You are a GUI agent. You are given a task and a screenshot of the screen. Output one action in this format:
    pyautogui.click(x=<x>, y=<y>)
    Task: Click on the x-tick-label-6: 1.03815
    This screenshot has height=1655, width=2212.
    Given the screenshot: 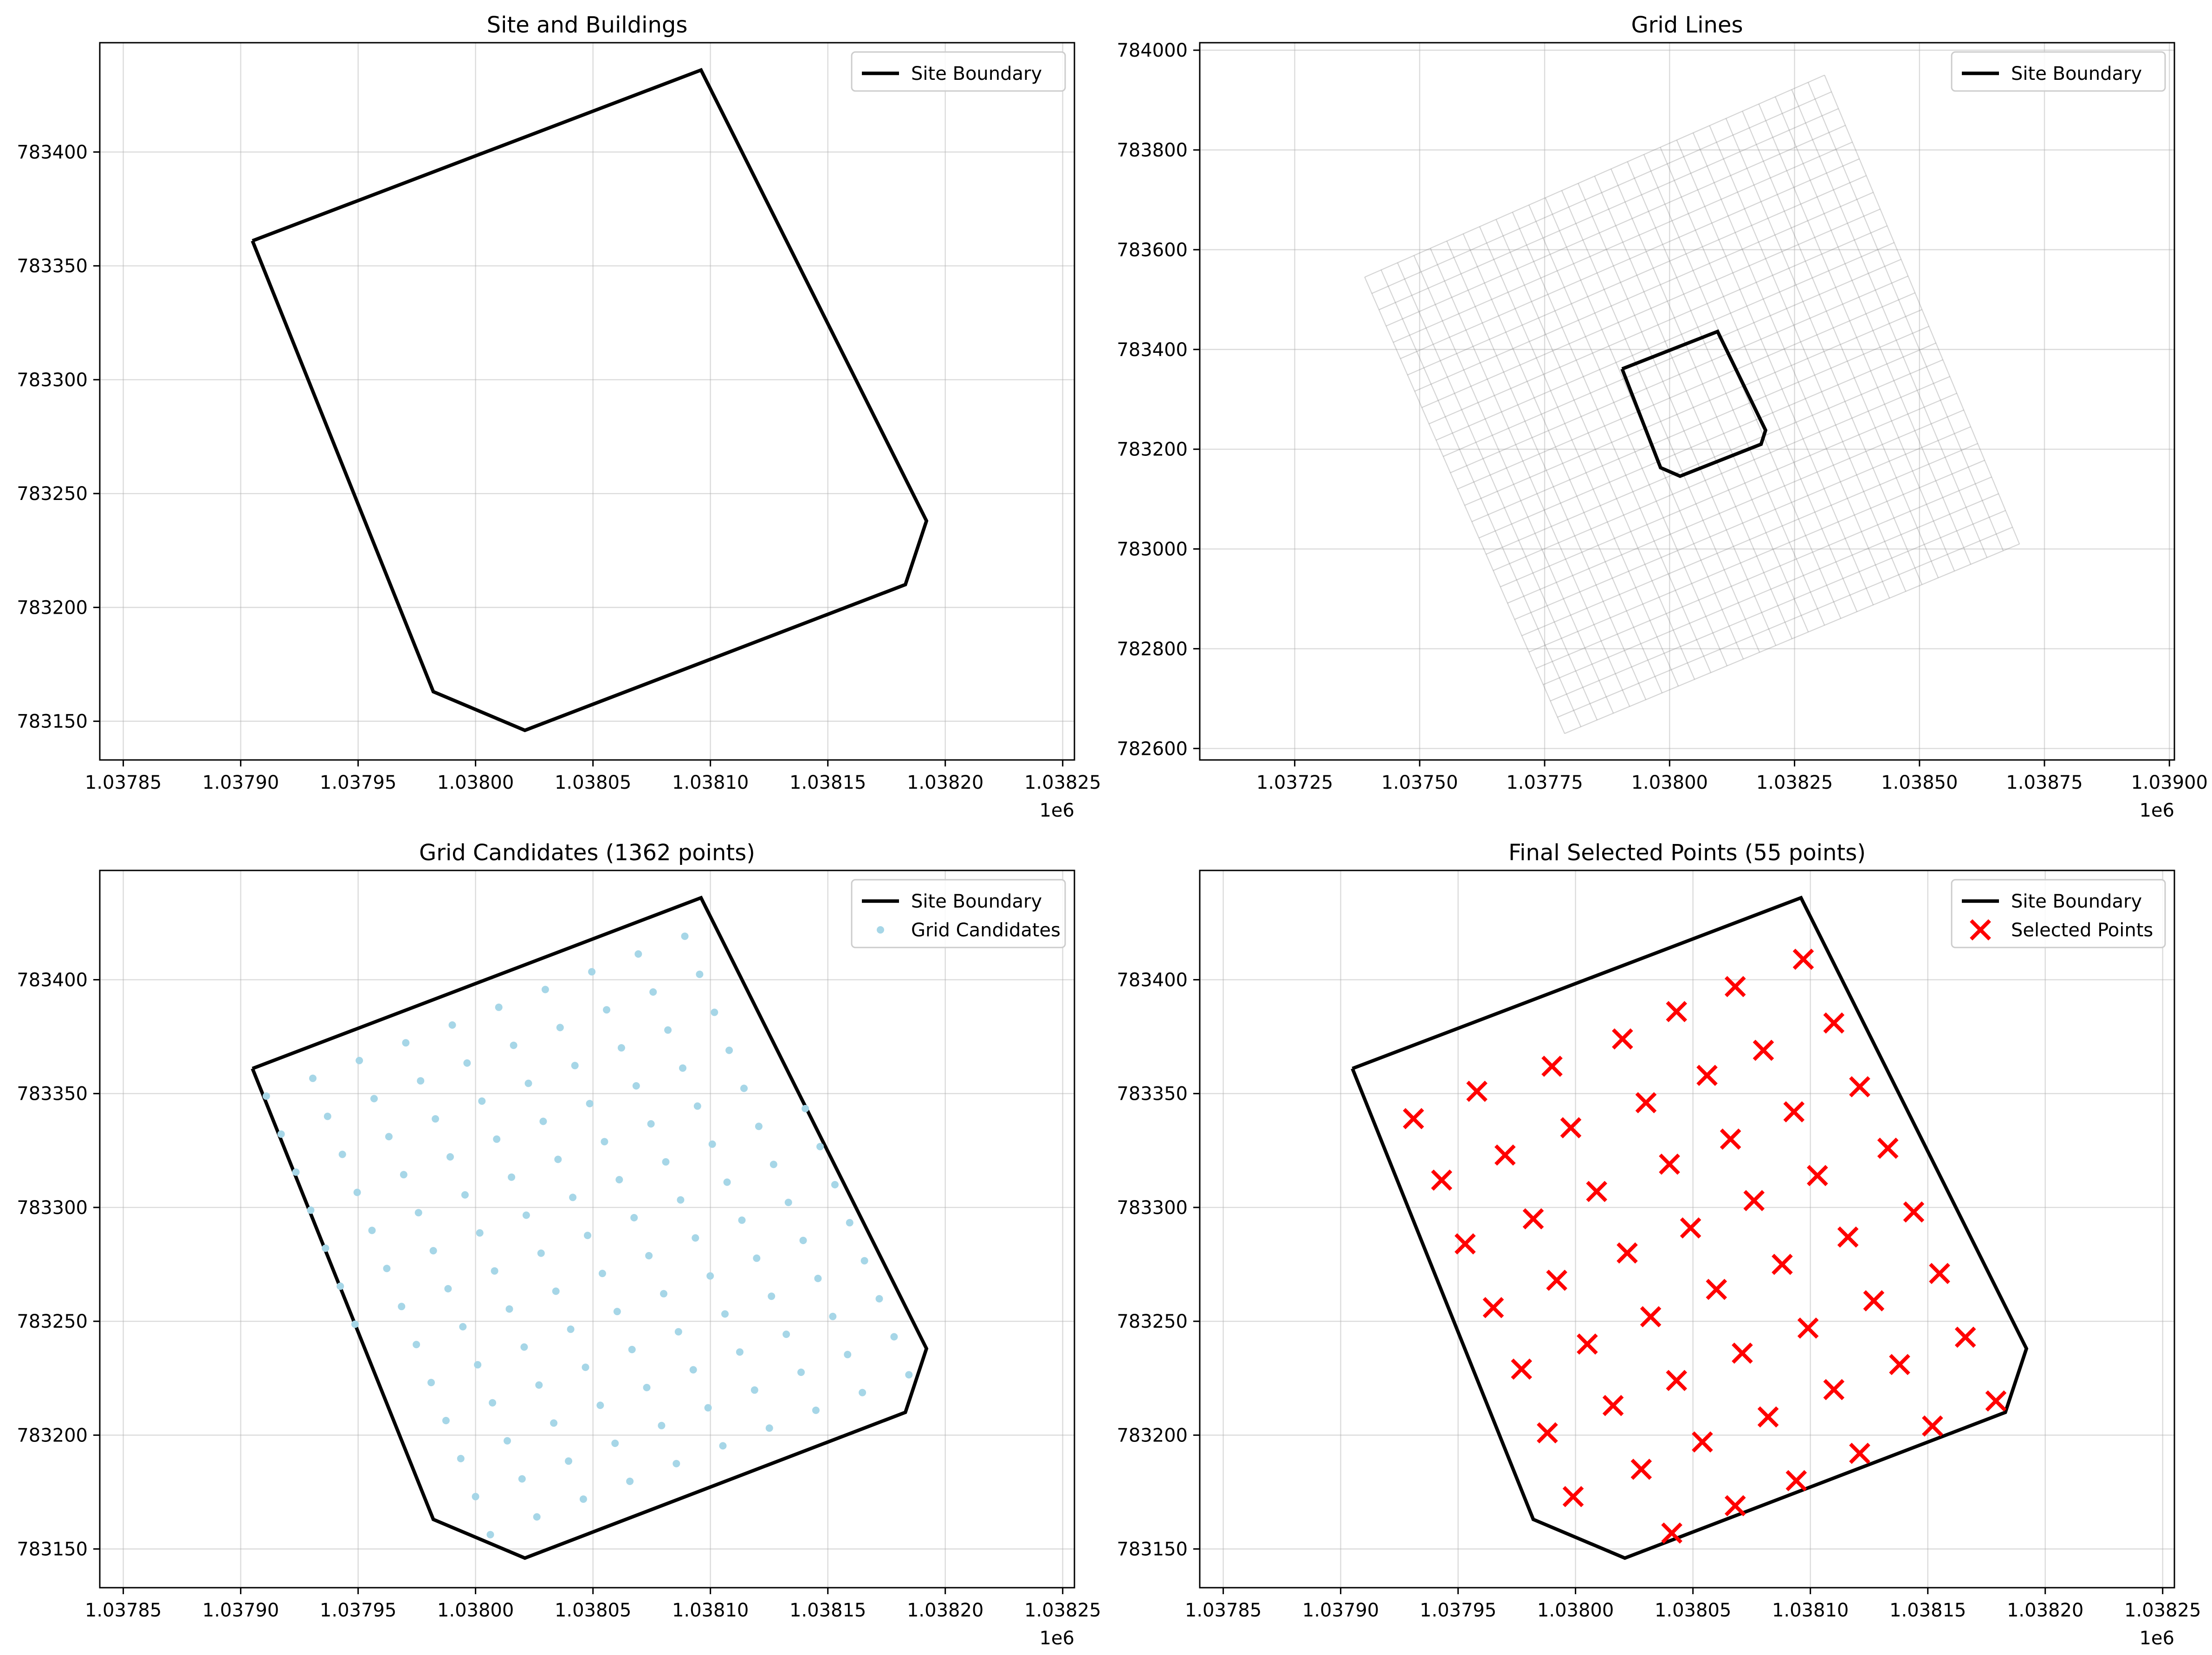 What is the action you would take?
    pyautogui.click(x=1927, y=1610)
    